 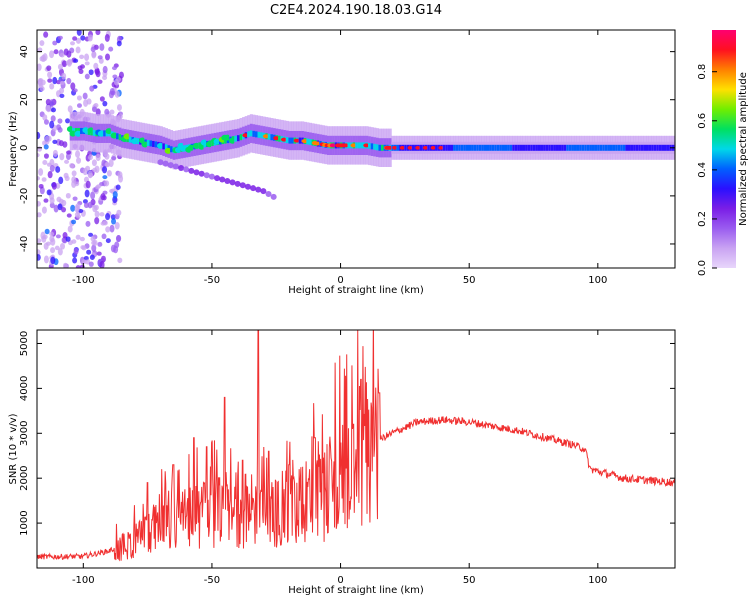 I want to click on figure-title: C2E4.2024.190.18.03.G14, so click(x=356, y=10).